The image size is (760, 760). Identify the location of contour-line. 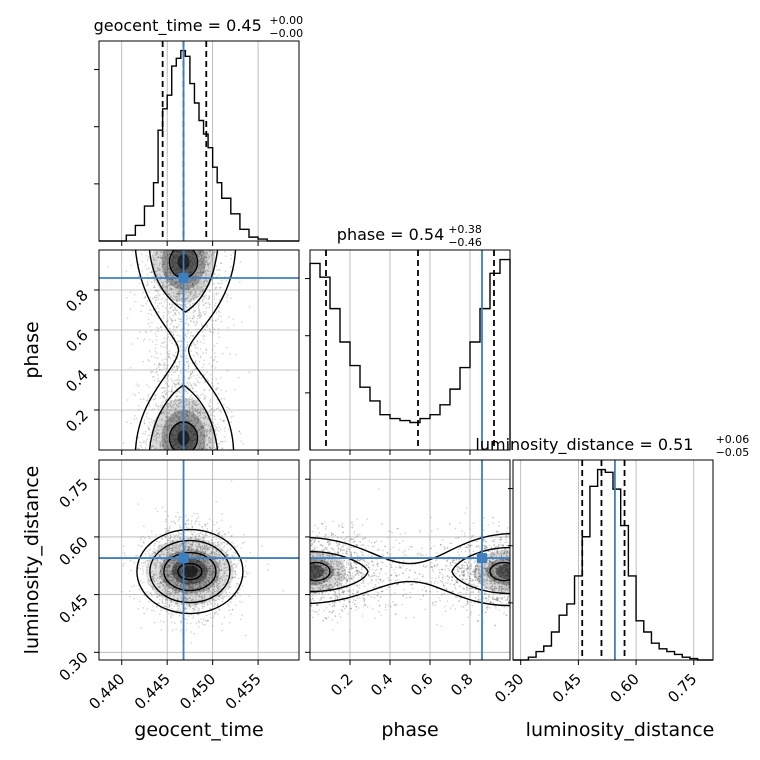
(183, 281).